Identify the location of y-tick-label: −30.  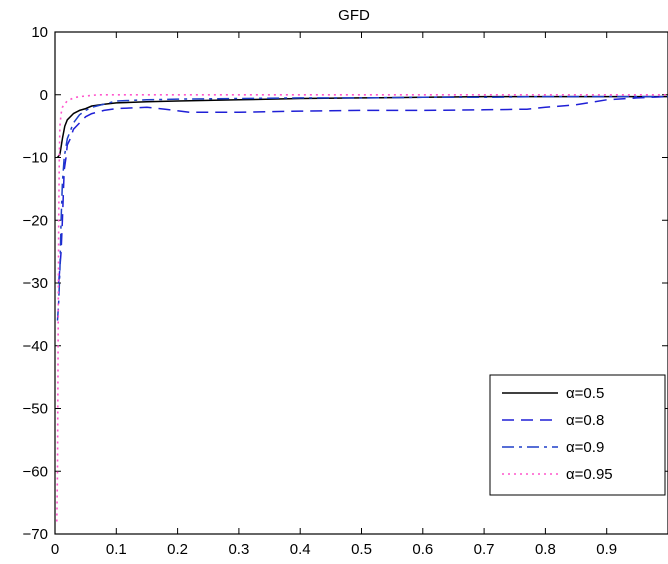
(35, 283).